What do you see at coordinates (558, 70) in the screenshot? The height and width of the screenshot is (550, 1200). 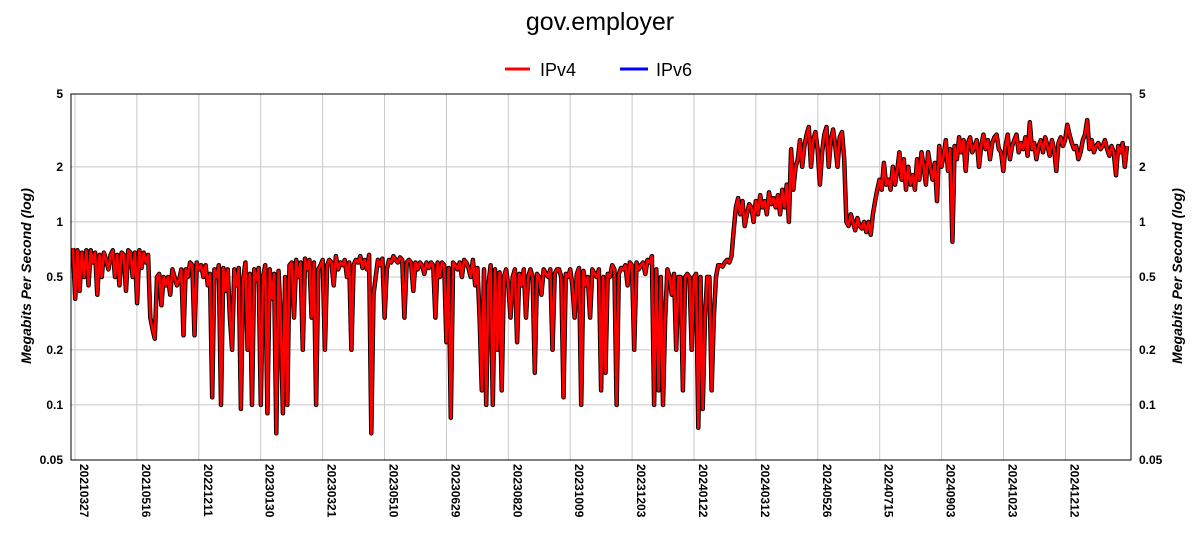 I see `legend-label-ipv4: IPv4` at bounding box center [558, 70].